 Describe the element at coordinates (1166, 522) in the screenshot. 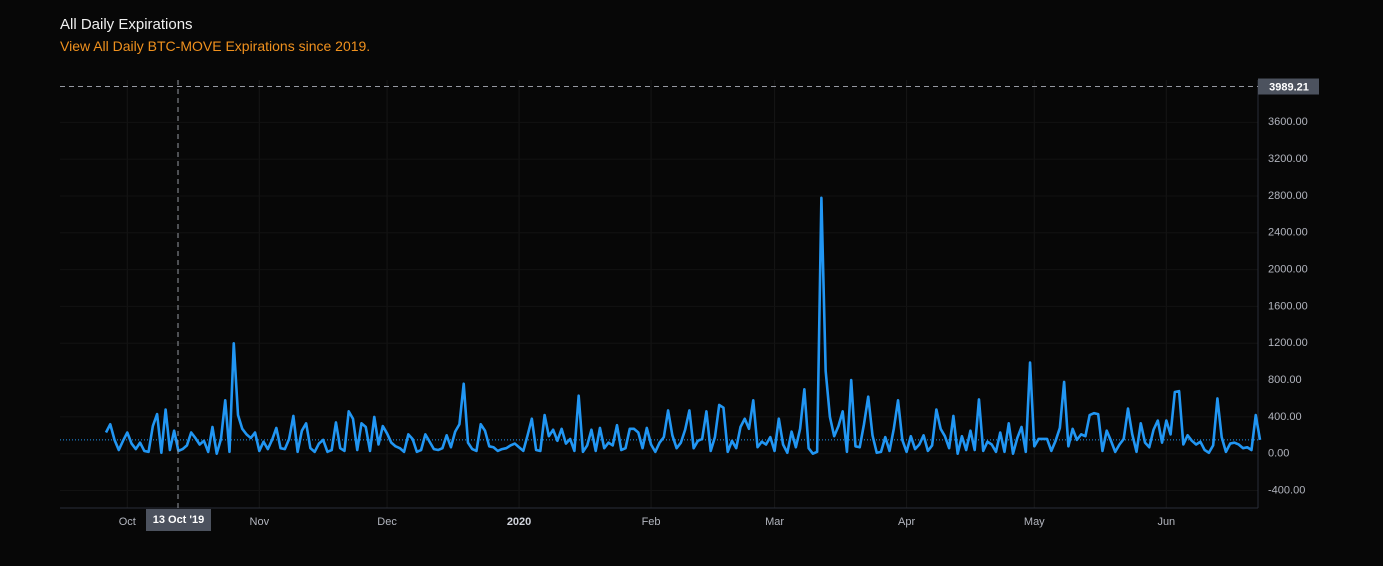

I see `x-tick-label: Jun` at that location.